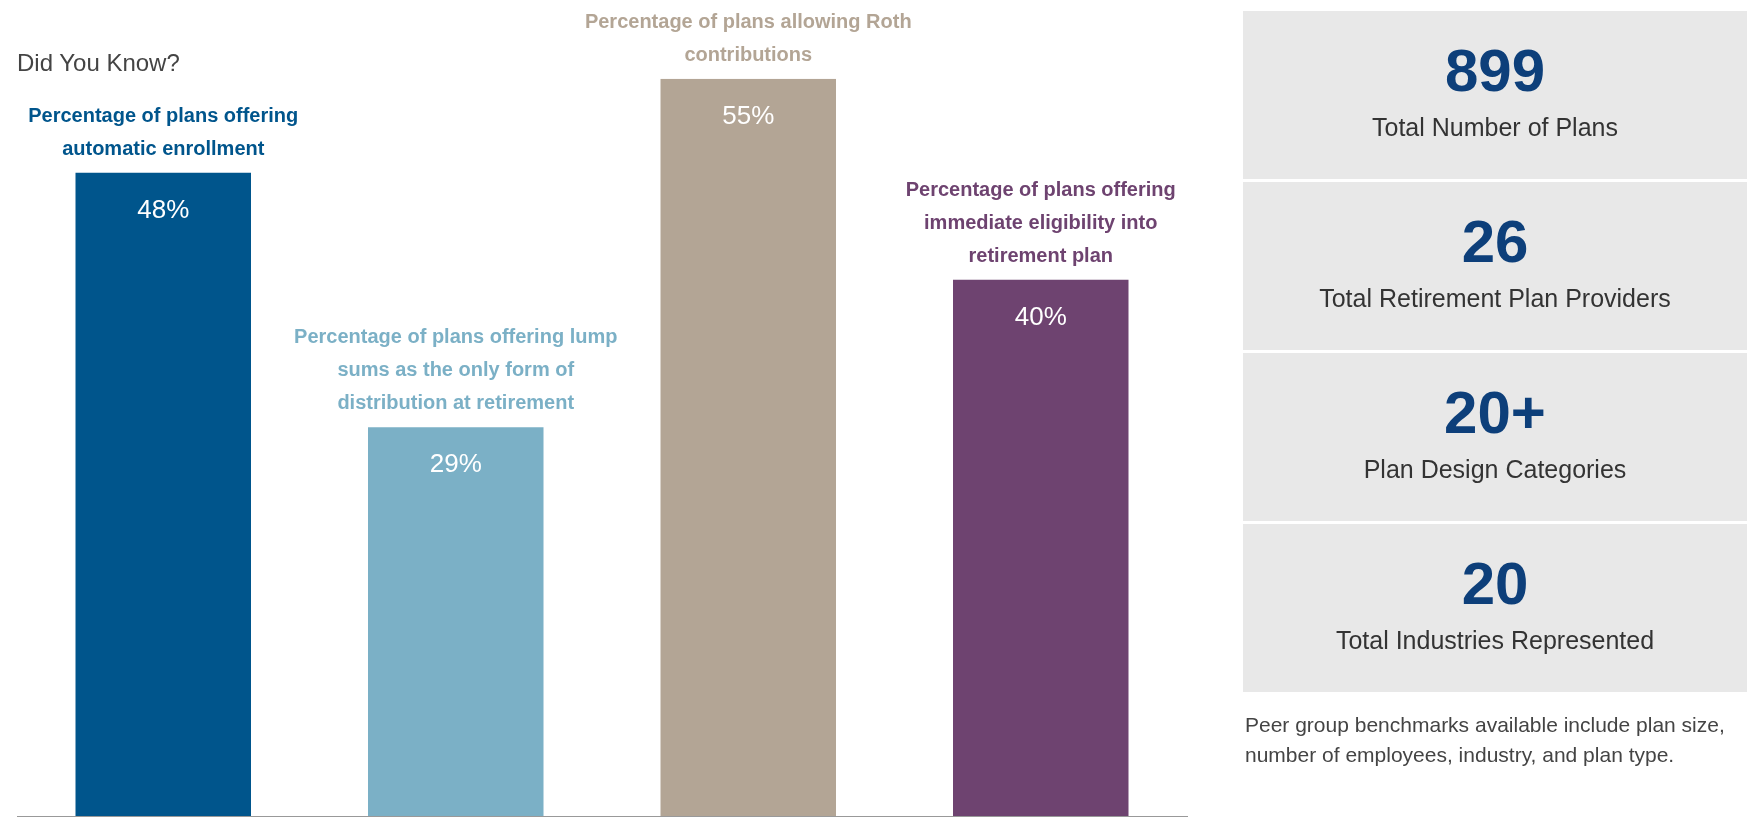 This screenshot has height=824, width=1747. I want to click on text: 20+, so click(1495, 412).